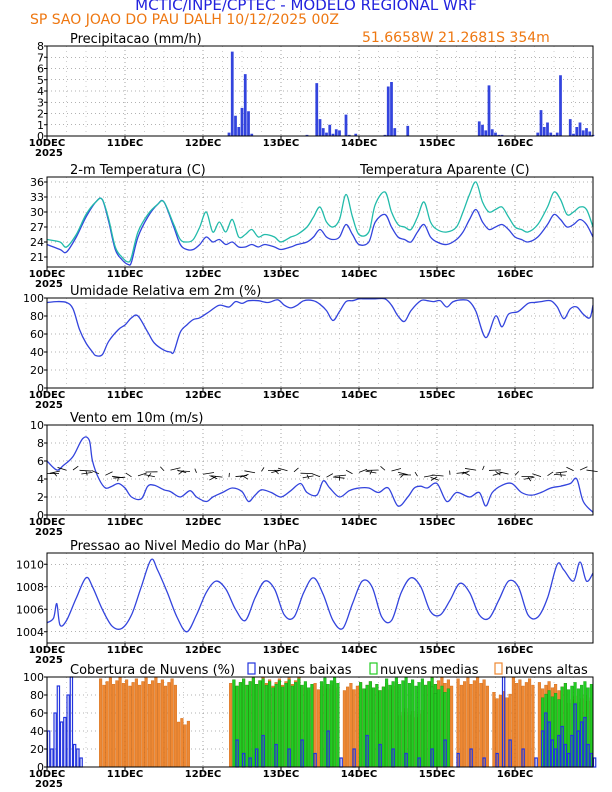 This screenshot has width=612, height=792. I want to click on y-tick-label: 21, so click(37, 257).